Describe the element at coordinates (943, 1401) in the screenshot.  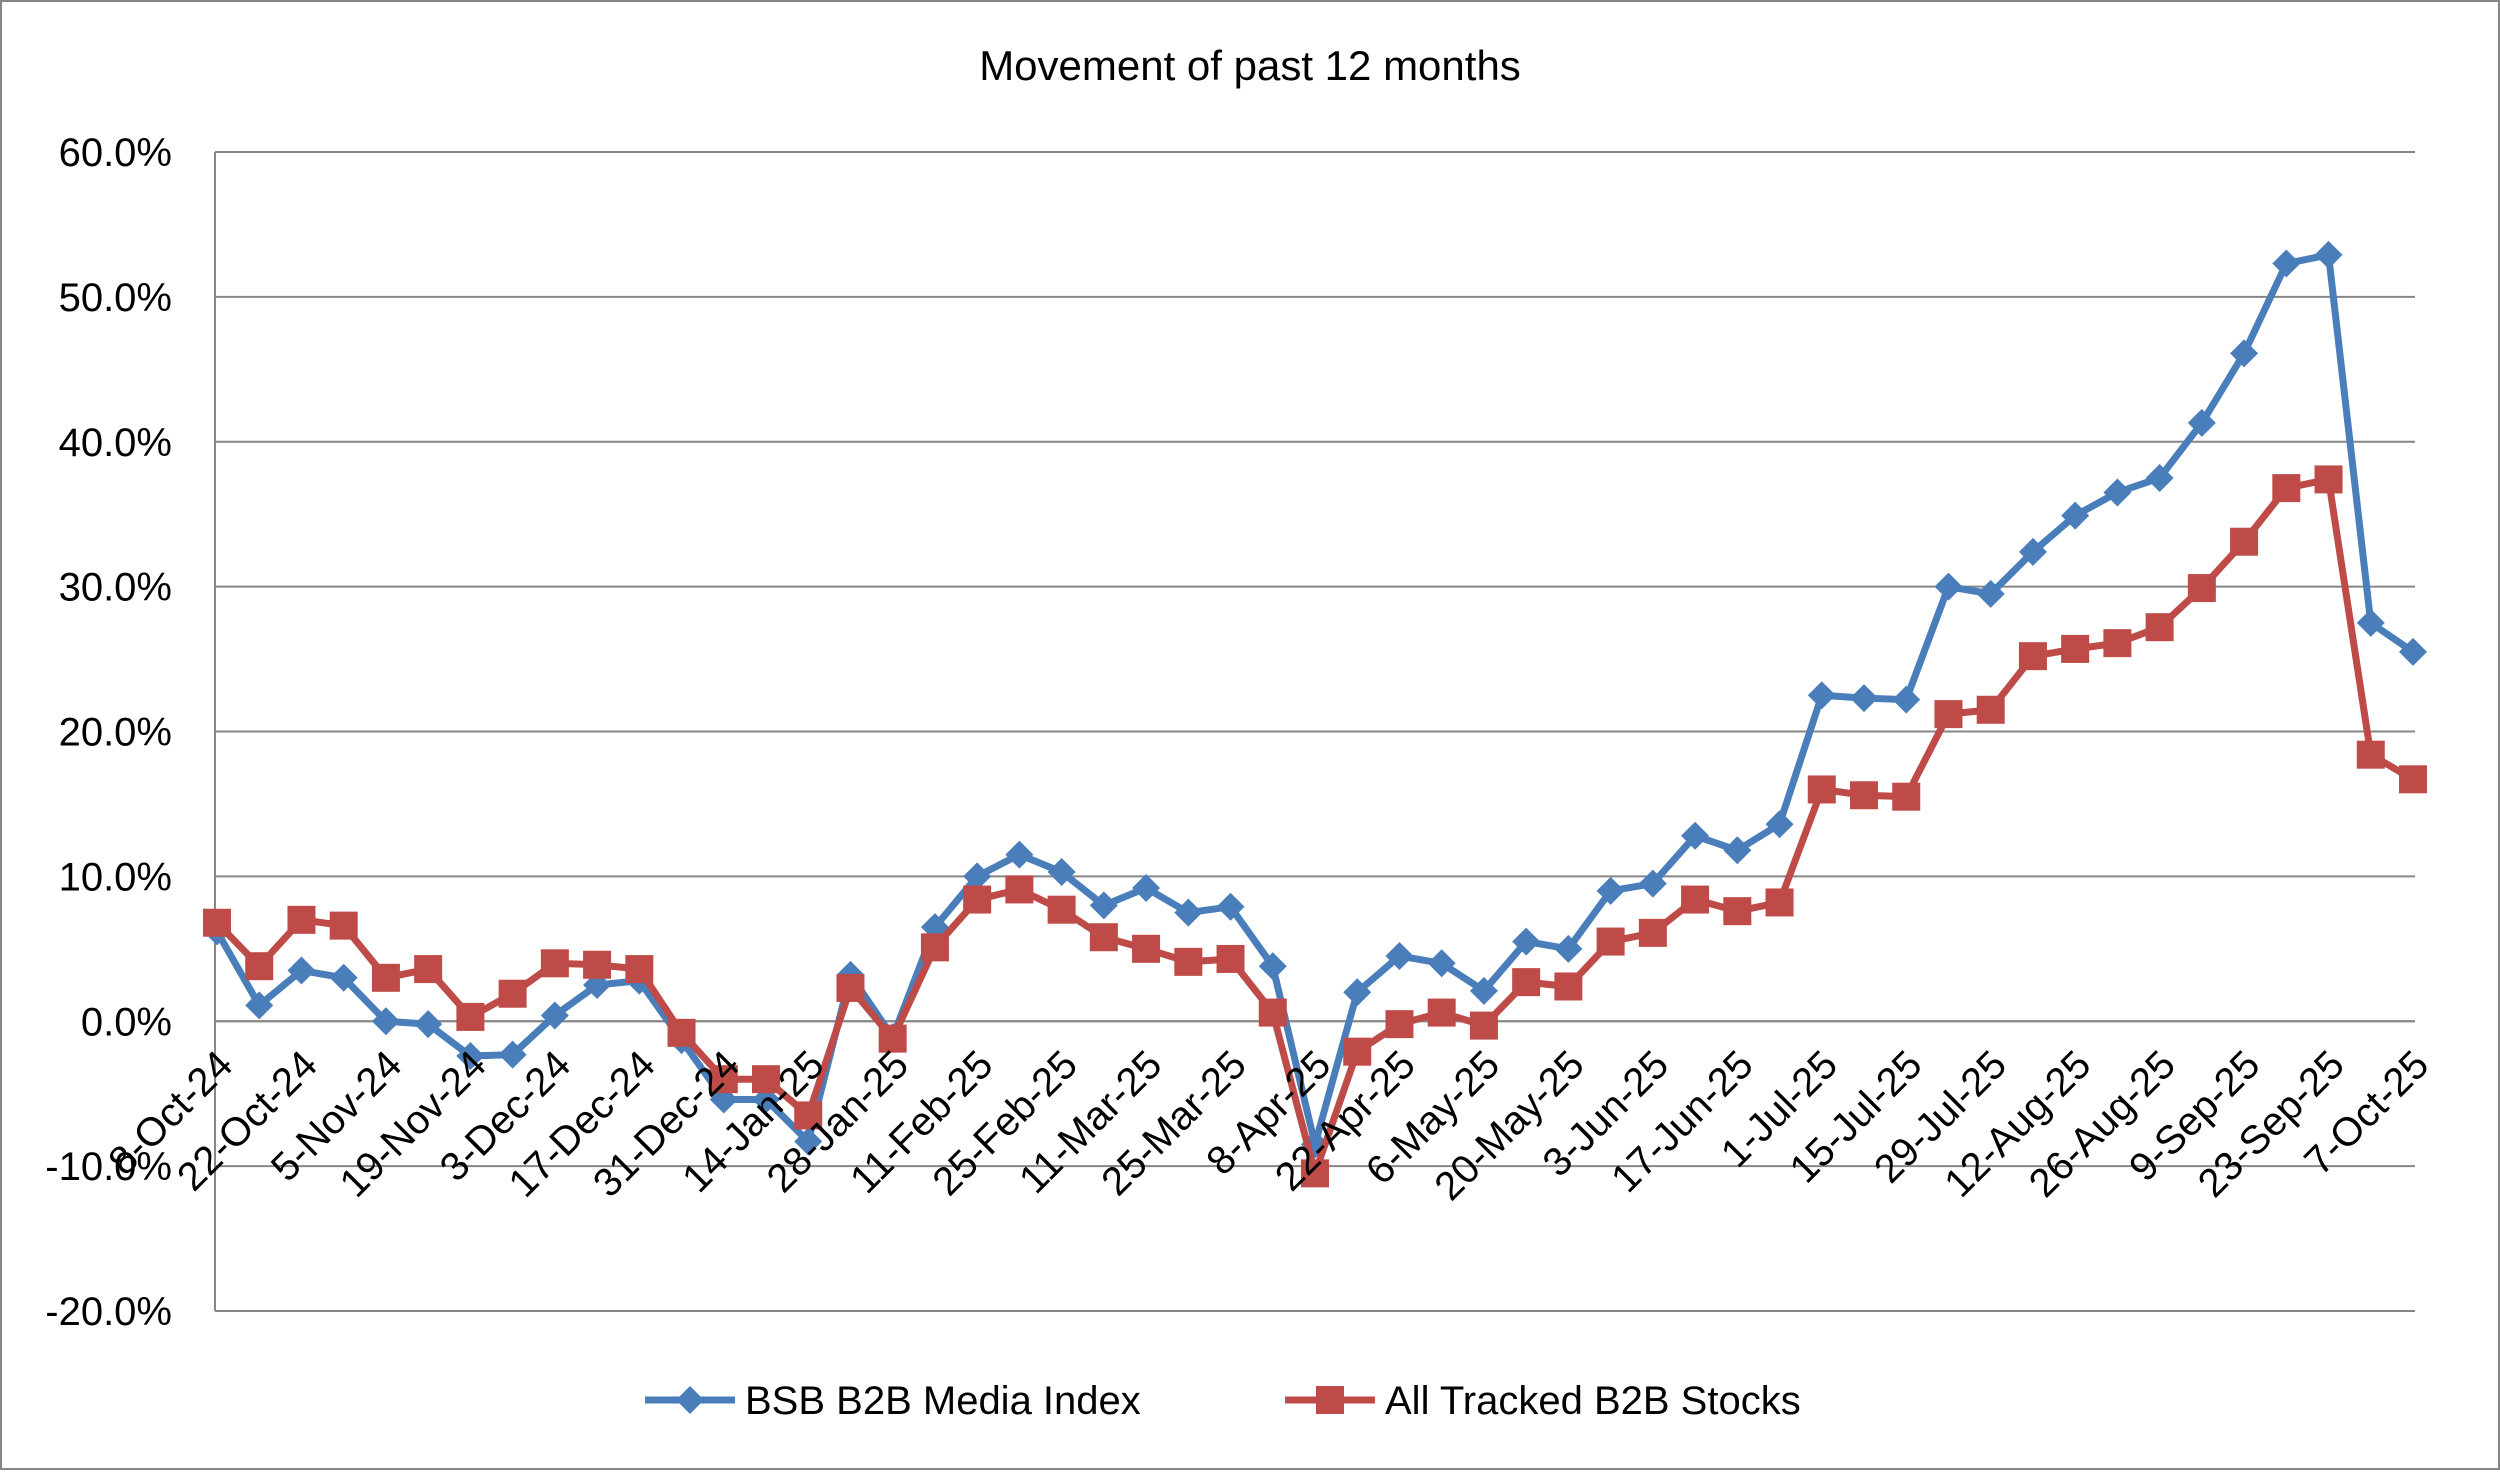
I see `legend-label: BSB B2B Media Index` at that location.